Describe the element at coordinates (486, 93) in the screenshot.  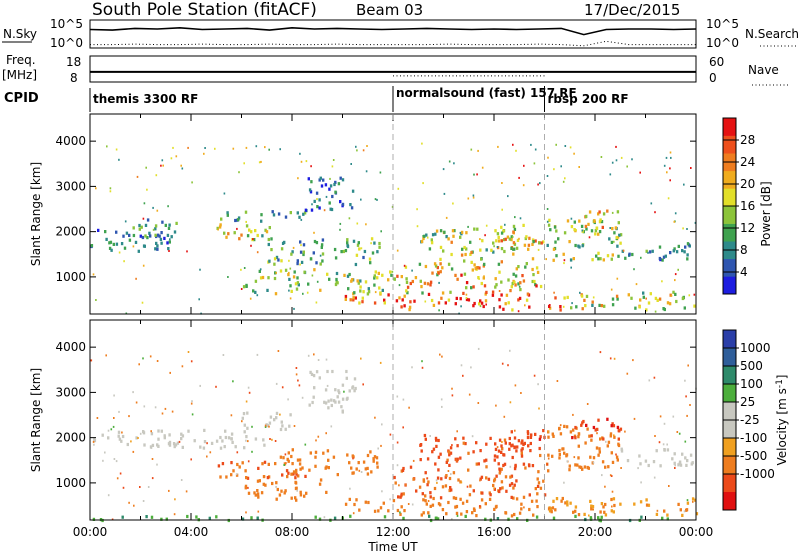
I see `cpid-segment-normalsound: normalsound (fast) 157 RF` at that location.